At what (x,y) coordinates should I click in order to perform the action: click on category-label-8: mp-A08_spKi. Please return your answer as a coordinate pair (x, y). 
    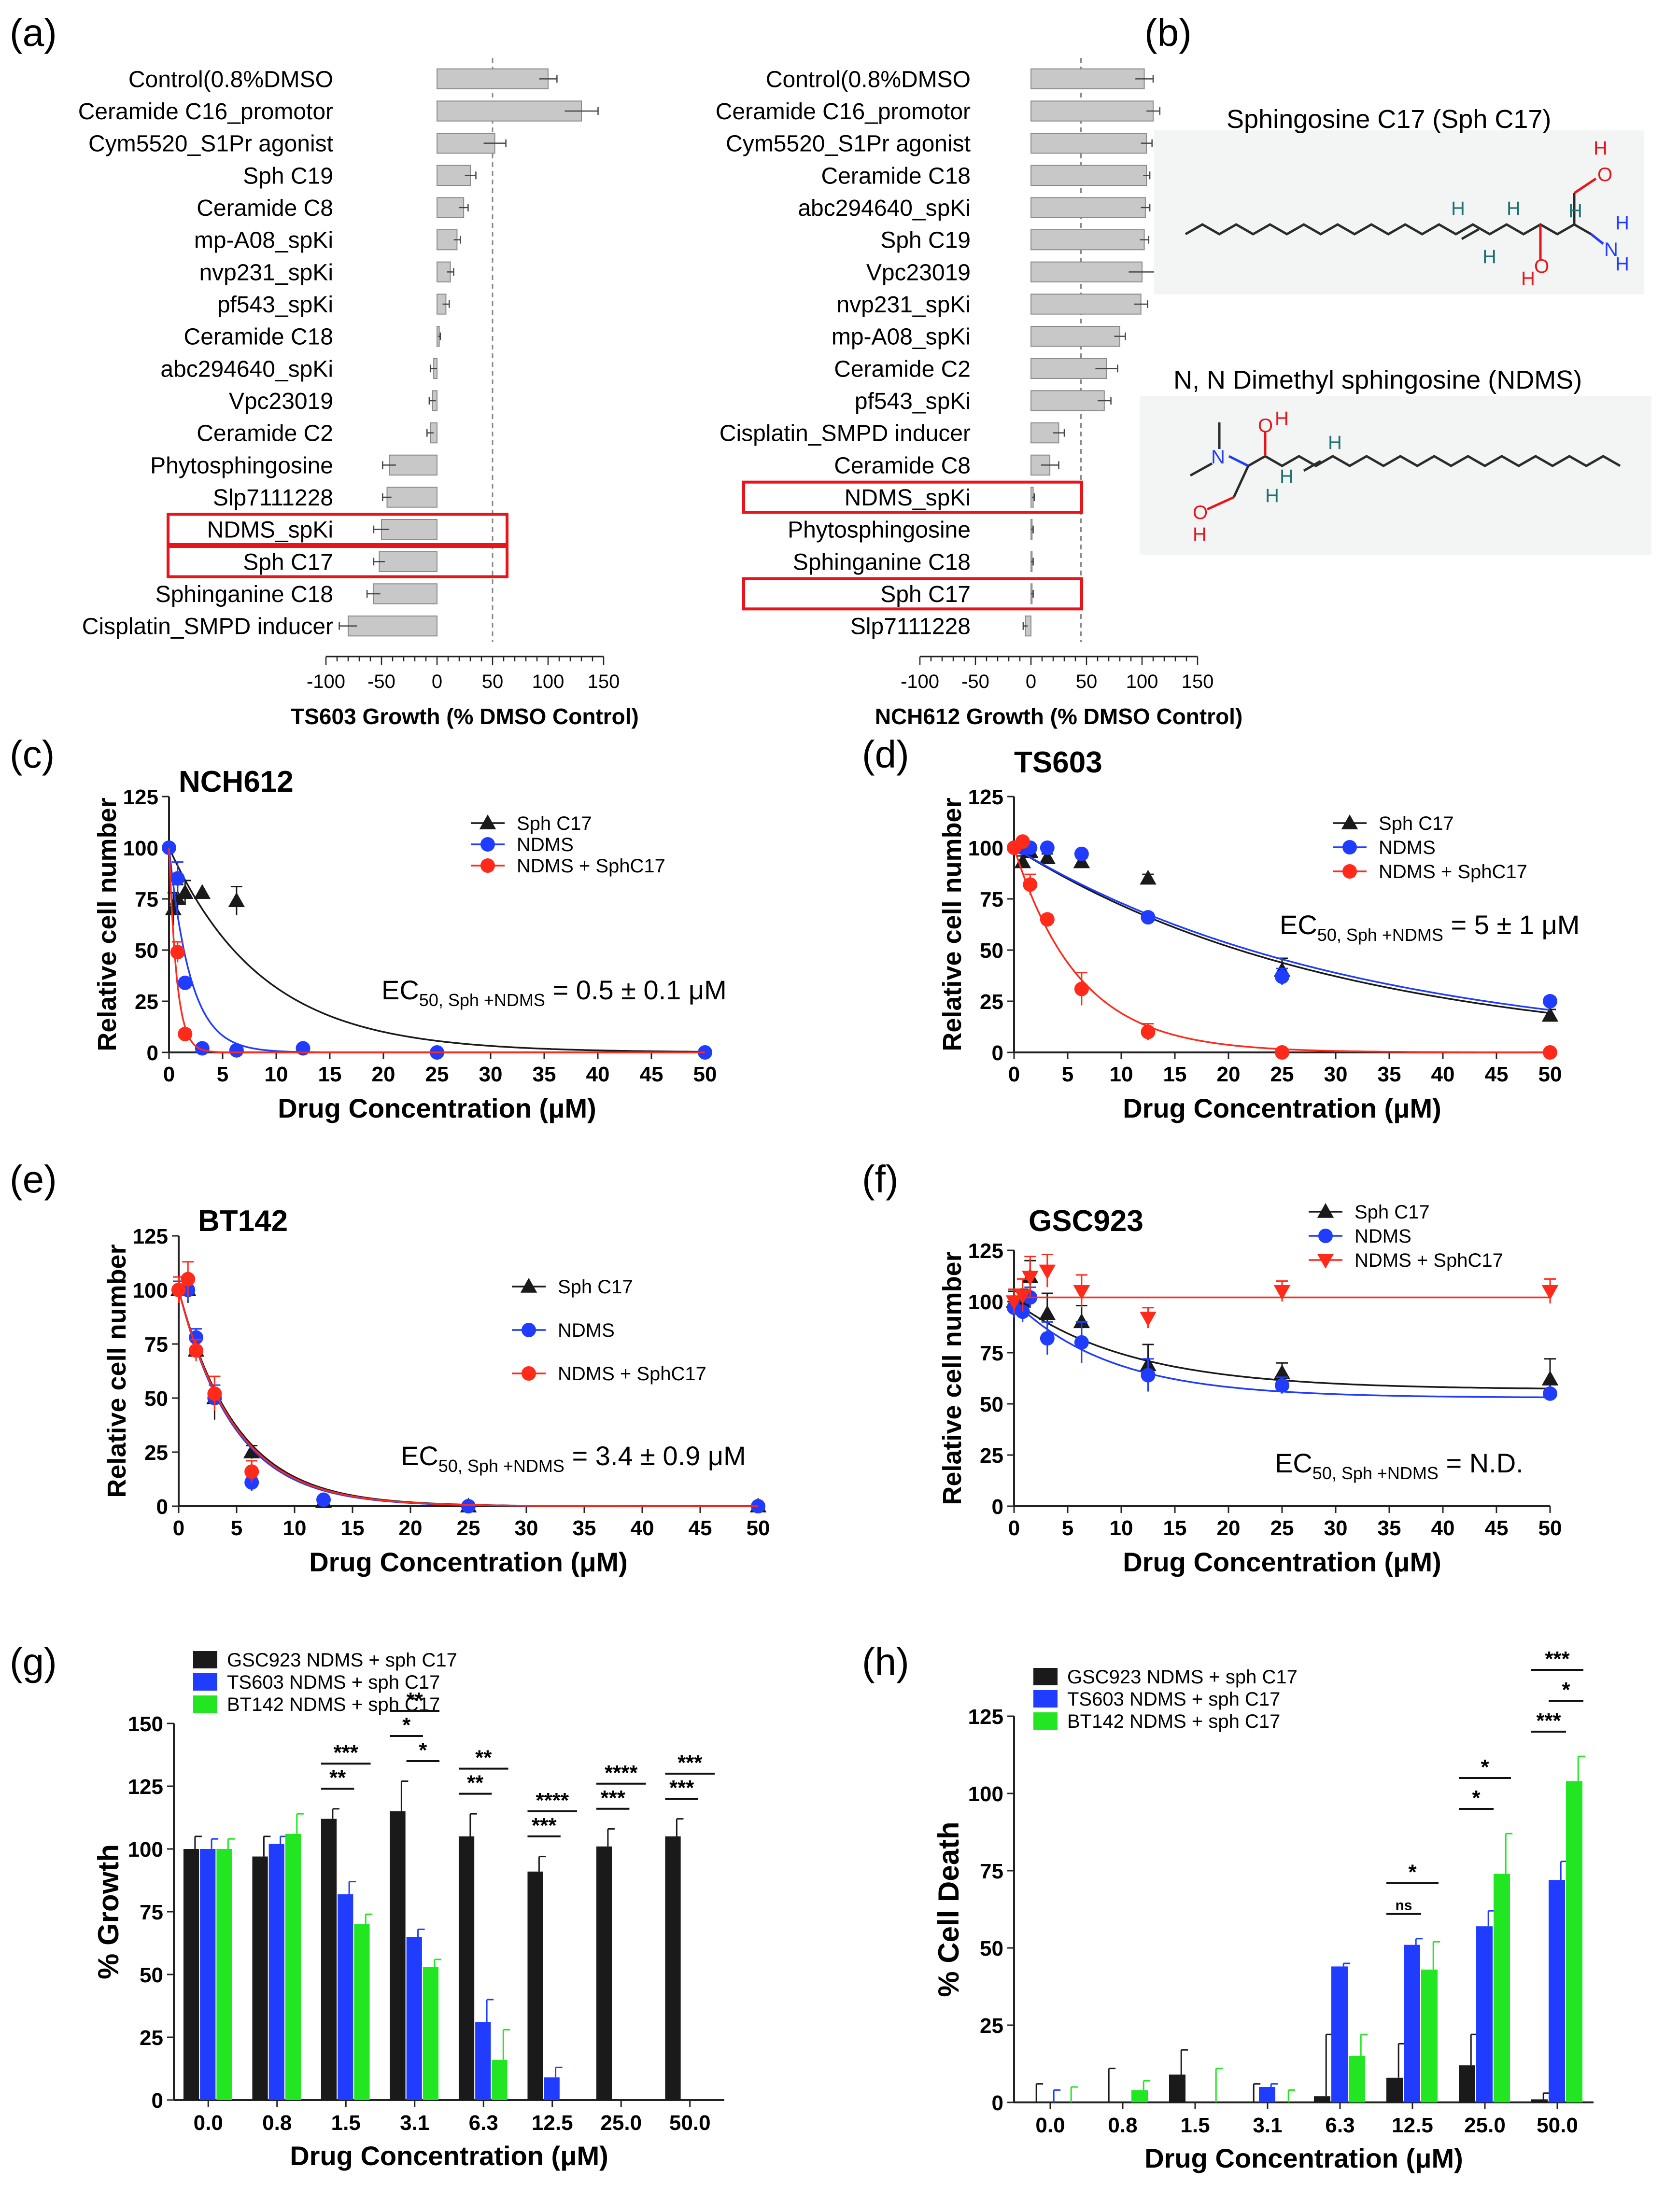
    Looking at the image, I should click on (901, 337).